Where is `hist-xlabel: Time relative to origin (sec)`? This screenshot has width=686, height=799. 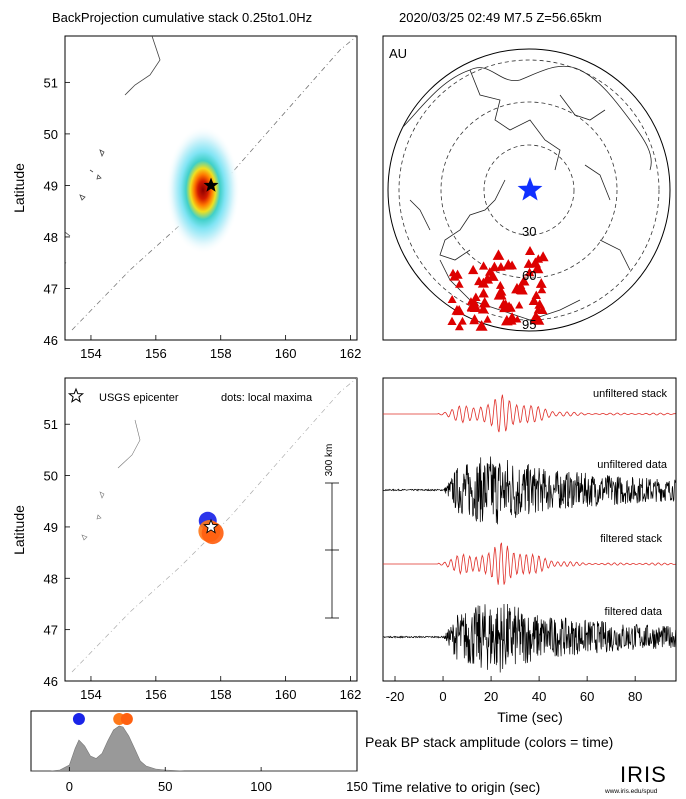 hist-xlabel: Time relative to origin (sec) is located at coordinates (456, 787).